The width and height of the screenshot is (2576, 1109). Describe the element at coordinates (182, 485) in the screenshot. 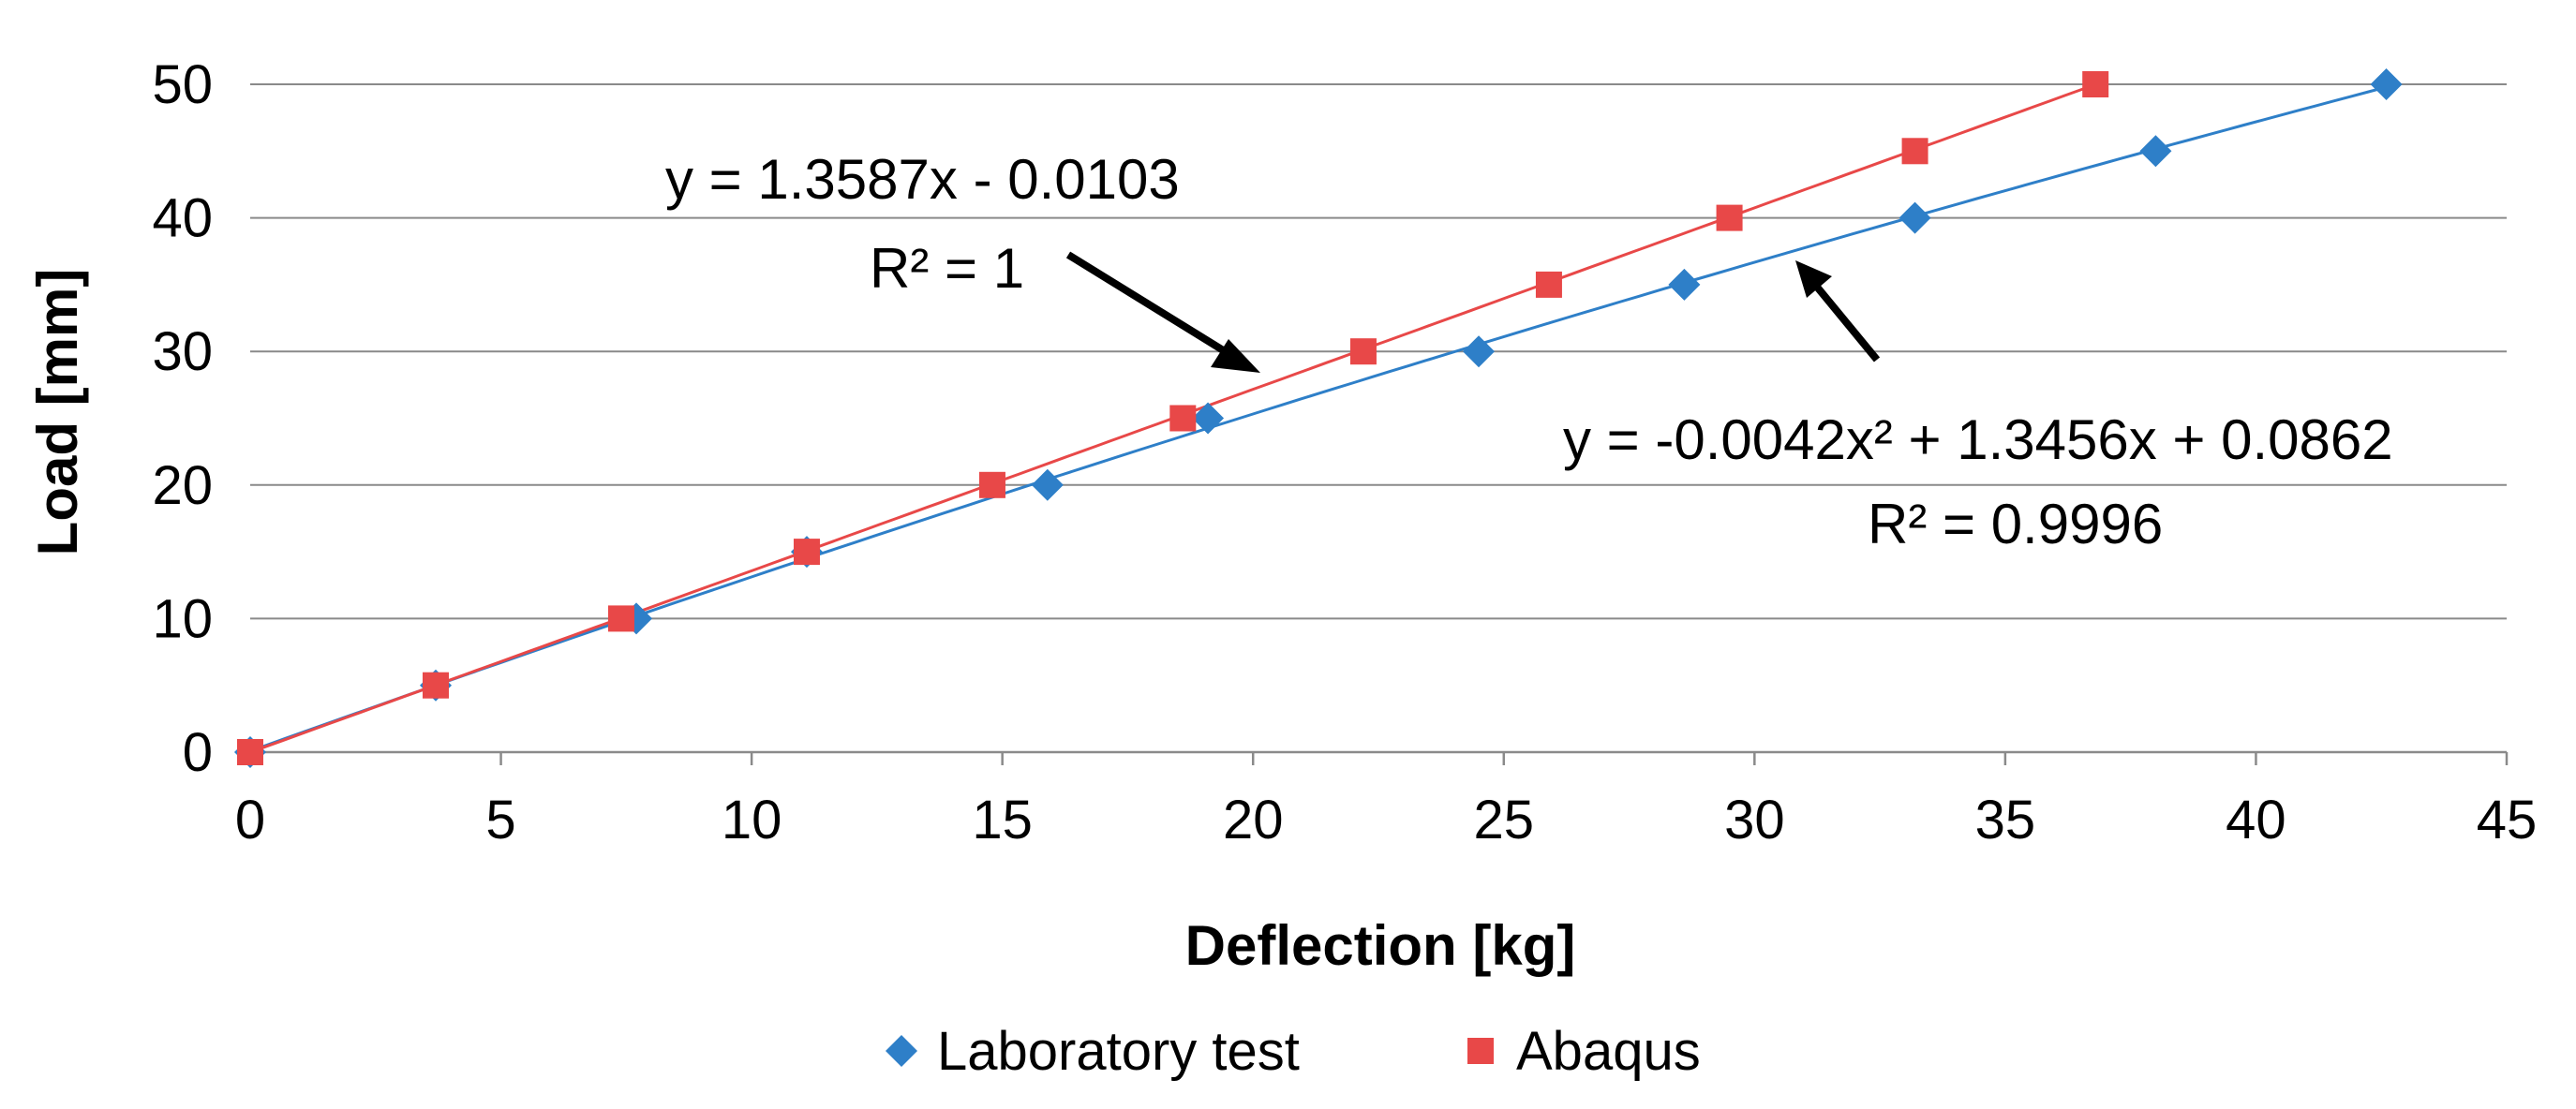

I see `y-tick-label: 20` at that location.